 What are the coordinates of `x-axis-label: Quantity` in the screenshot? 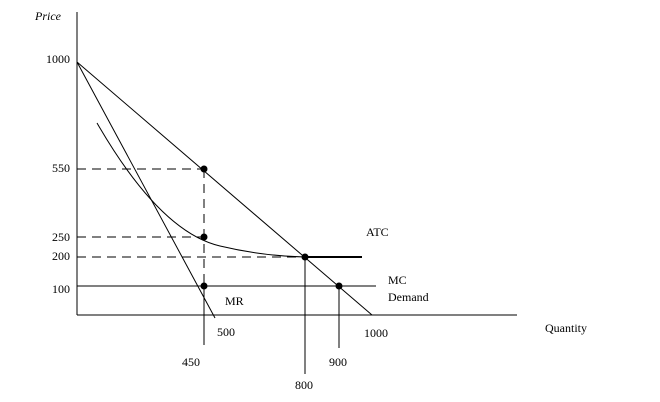 It's located at (566, 328).